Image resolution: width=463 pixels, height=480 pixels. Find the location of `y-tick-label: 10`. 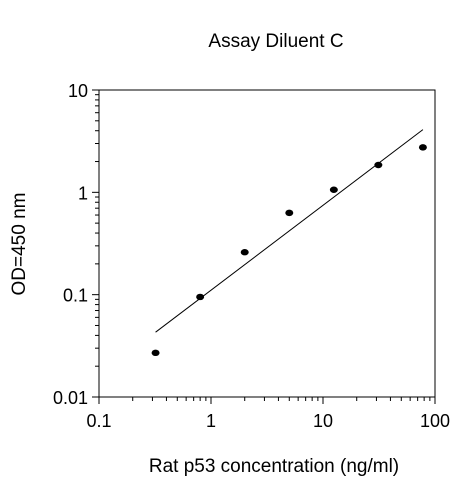

y-tick-label: 10 is located at coordinates (78, 91).